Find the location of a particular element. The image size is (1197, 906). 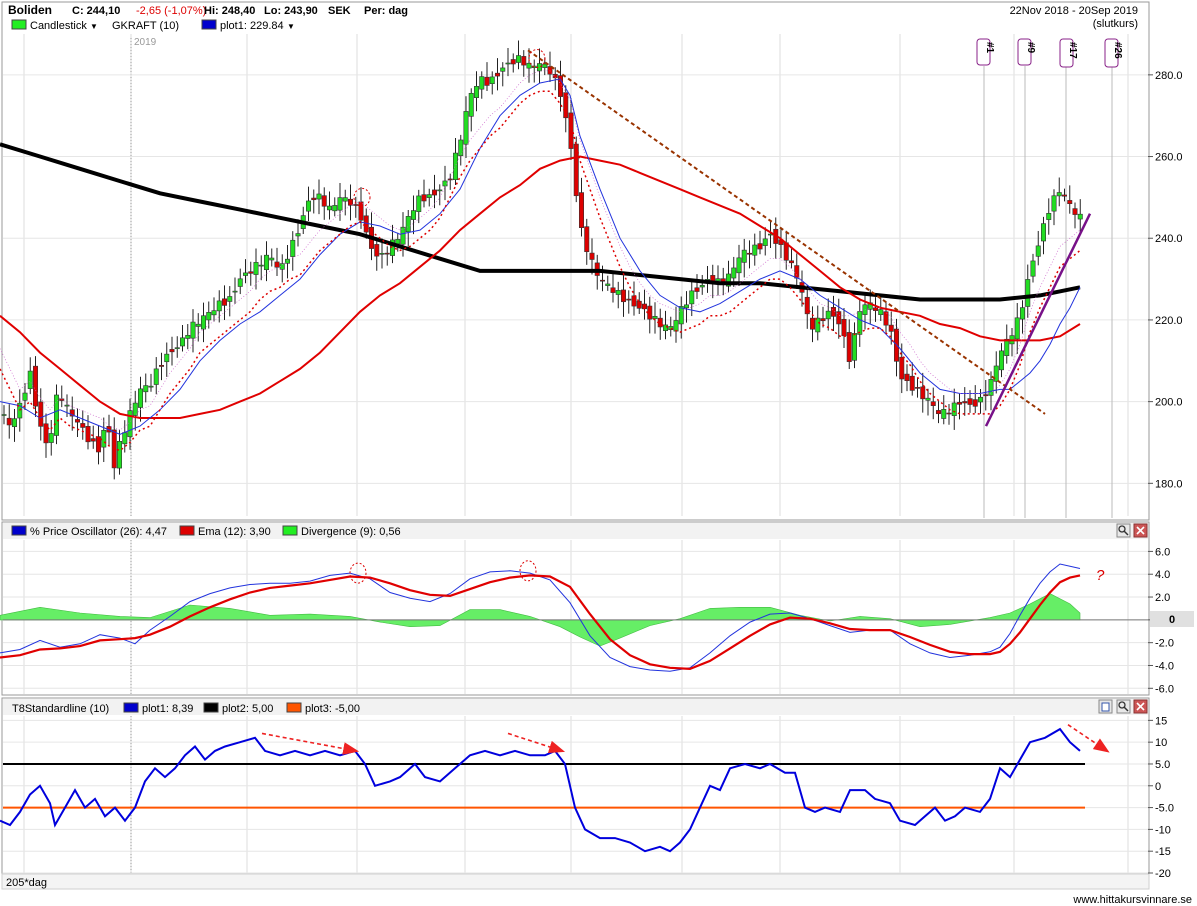

legend-swatch-osc is located at coordinates (19, 530).